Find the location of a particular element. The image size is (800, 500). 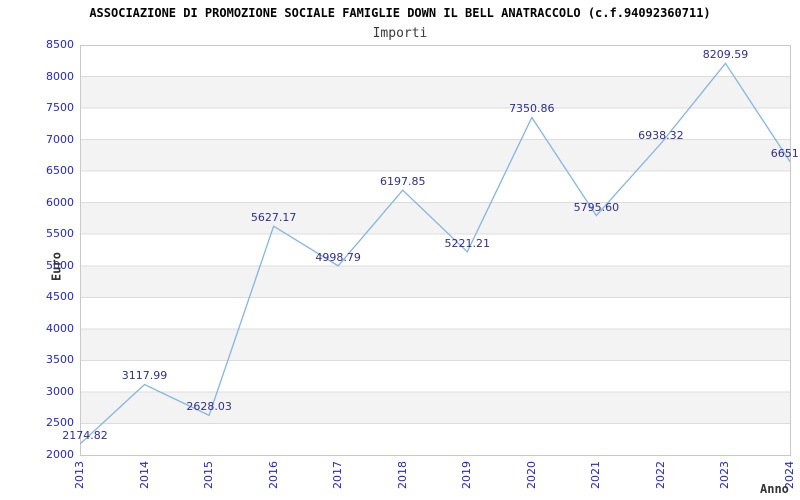

y-tick-label: 2500 is located at coordinates (60, 423).